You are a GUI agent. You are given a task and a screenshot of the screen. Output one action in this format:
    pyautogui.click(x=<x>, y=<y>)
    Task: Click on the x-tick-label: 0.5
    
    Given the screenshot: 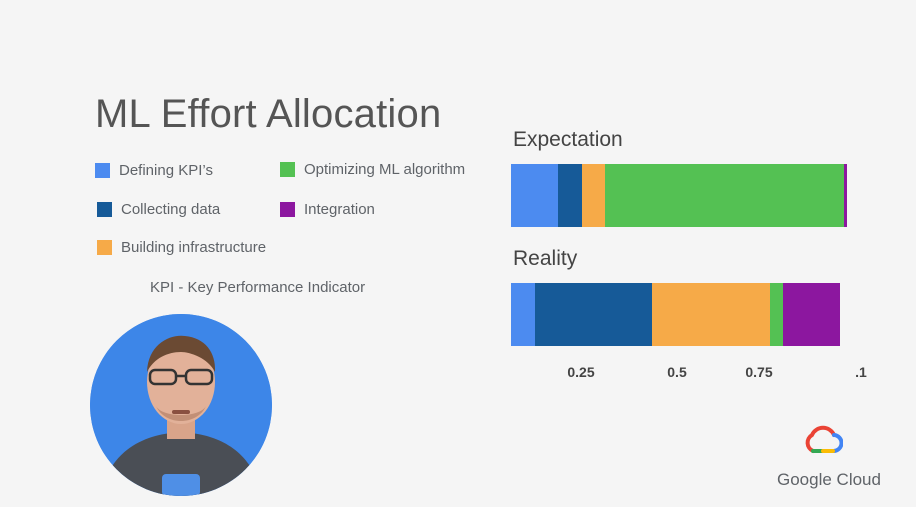 What is the action you would take?
    pyautogui.click(x=677, y=372)
    